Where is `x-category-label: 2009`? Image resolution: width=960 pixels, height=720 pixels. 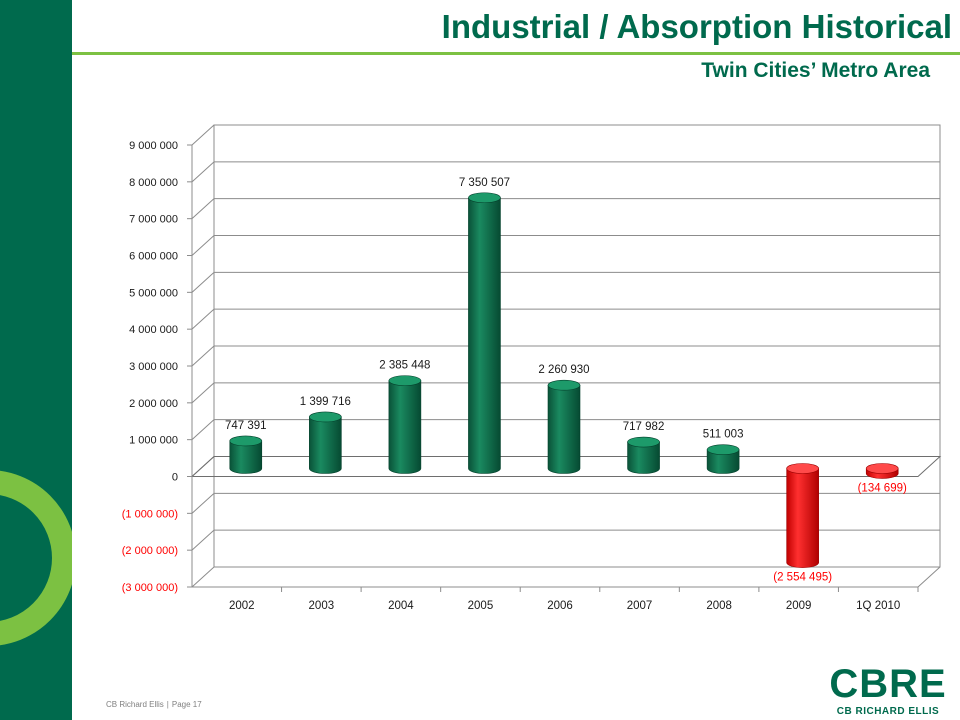 x-category-label: 2009 is located at coordinates (799, 606).